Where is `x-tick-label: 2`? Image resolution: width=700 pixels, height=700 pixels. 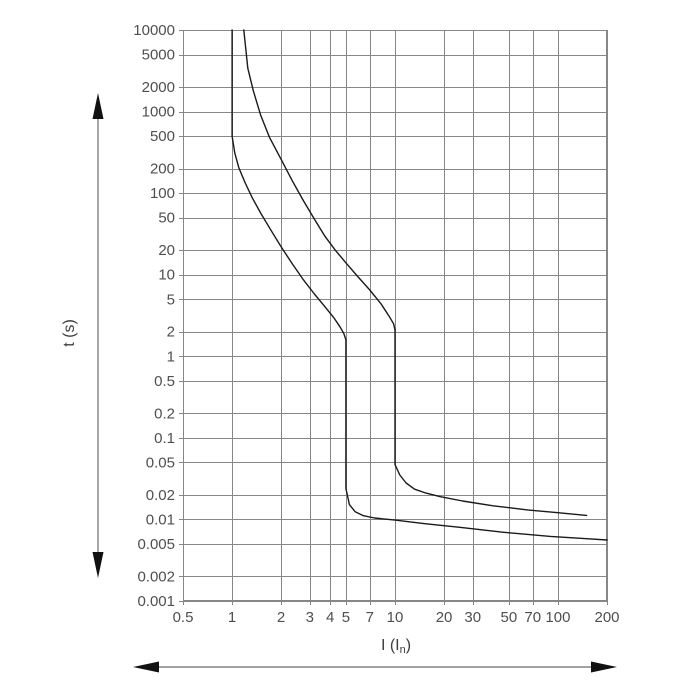
x-tick-label: 2 is located at coordinates (281, 617).